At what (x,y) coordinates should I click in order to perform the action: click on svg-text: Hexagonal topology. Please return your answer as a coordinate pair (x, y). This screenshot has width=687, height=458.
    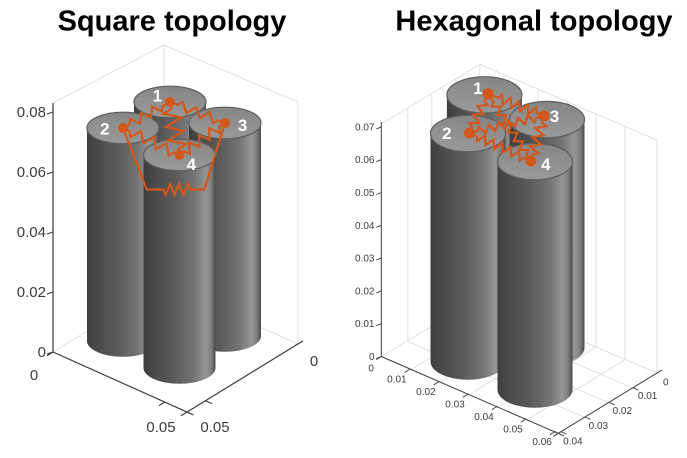
    Looking at the image, I should click on (533, 21).